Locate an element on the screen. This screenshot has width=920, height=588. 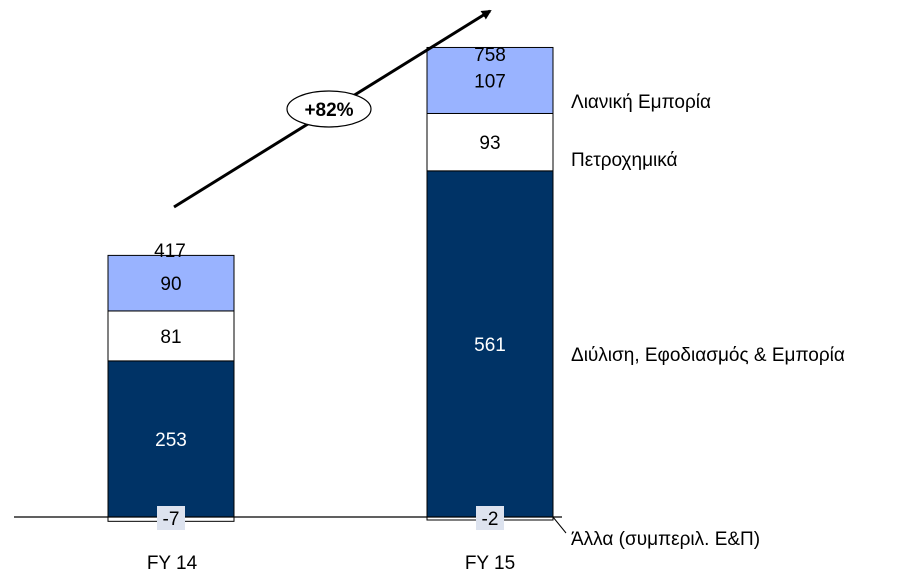
growth-label: +82% is located at coordinates (328, 110).